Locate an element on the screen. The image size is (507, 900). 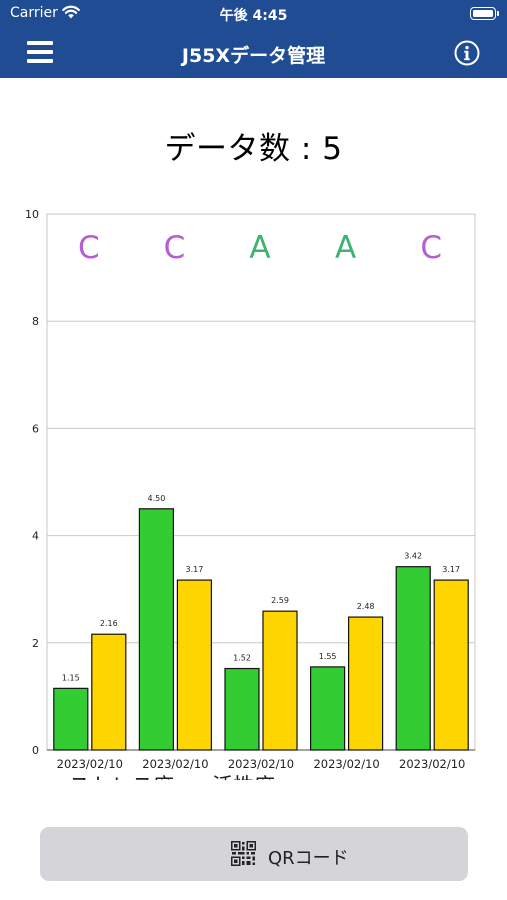
y-tick-label: 4 is located at coordinates (35, 536).